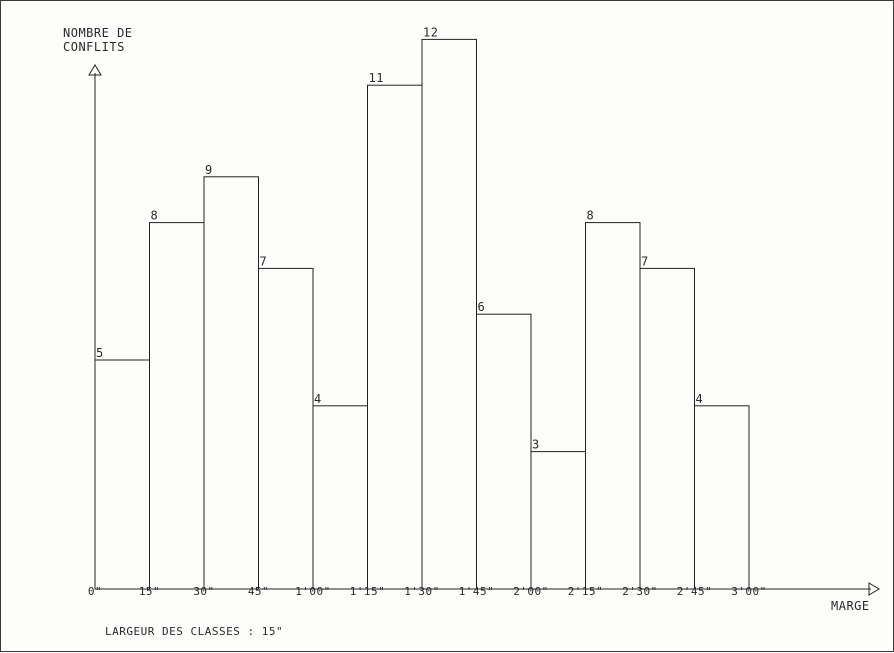 This screenshot has width=894, height=653. What do you see at coordinates (850, 606) in the screenshot?
I see `x-axis-label: MARGE` at bounding box center [850, 606].